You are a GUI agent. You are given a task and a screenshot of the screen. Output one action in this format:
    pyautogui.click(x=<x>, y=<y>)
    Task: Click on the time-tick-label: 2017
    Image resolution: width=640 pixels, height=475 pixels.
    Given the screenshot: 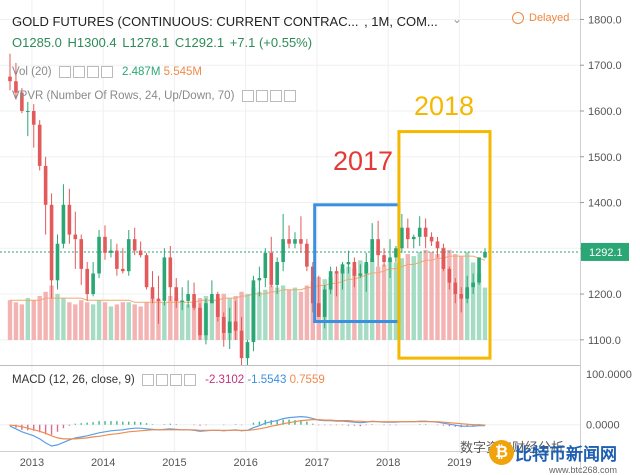 What is the action you would take?
    pyautogui.click(x=317, y=463)
    